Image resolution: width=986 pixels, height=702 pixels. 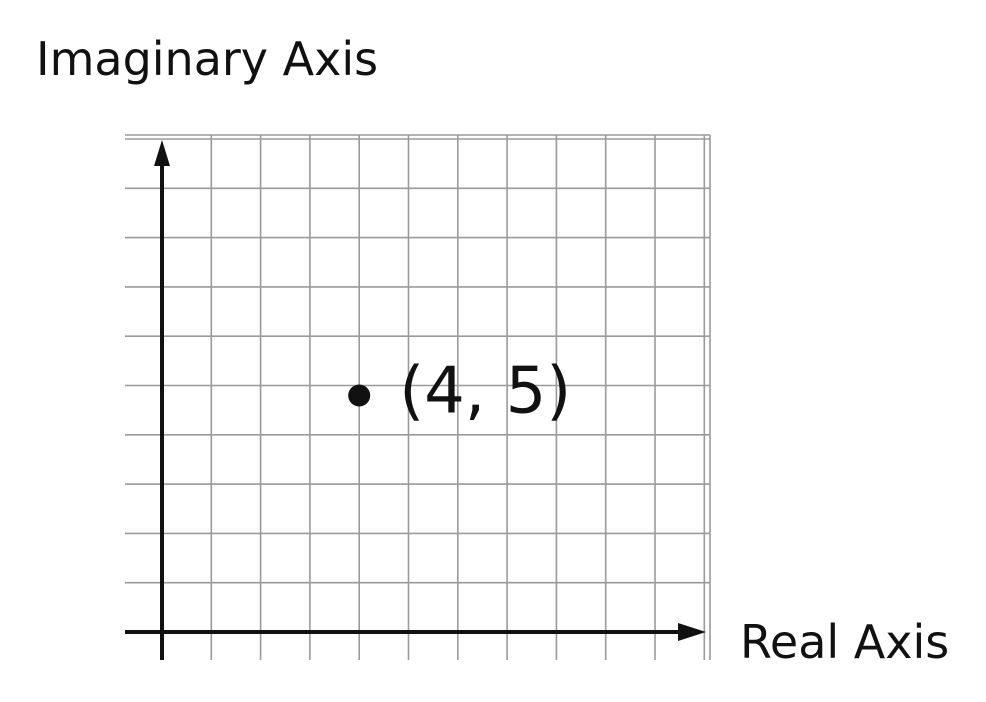 I want to click on real-axis-arrow-icon, so click(x=692, y=632).